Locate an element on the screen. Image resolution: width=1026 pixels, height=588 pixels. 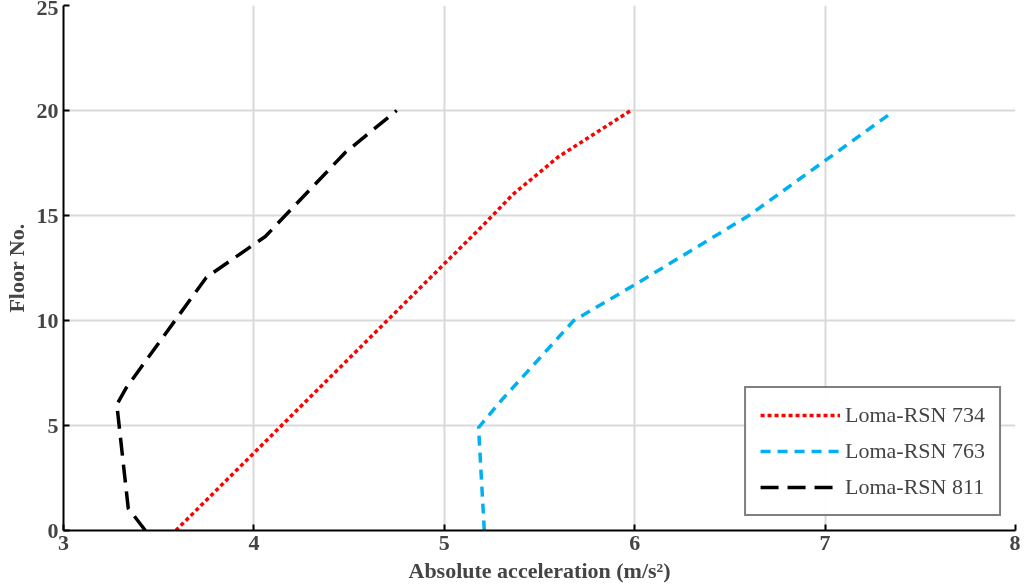
x-tick-label: 5 is located at coordinates (444, 542).